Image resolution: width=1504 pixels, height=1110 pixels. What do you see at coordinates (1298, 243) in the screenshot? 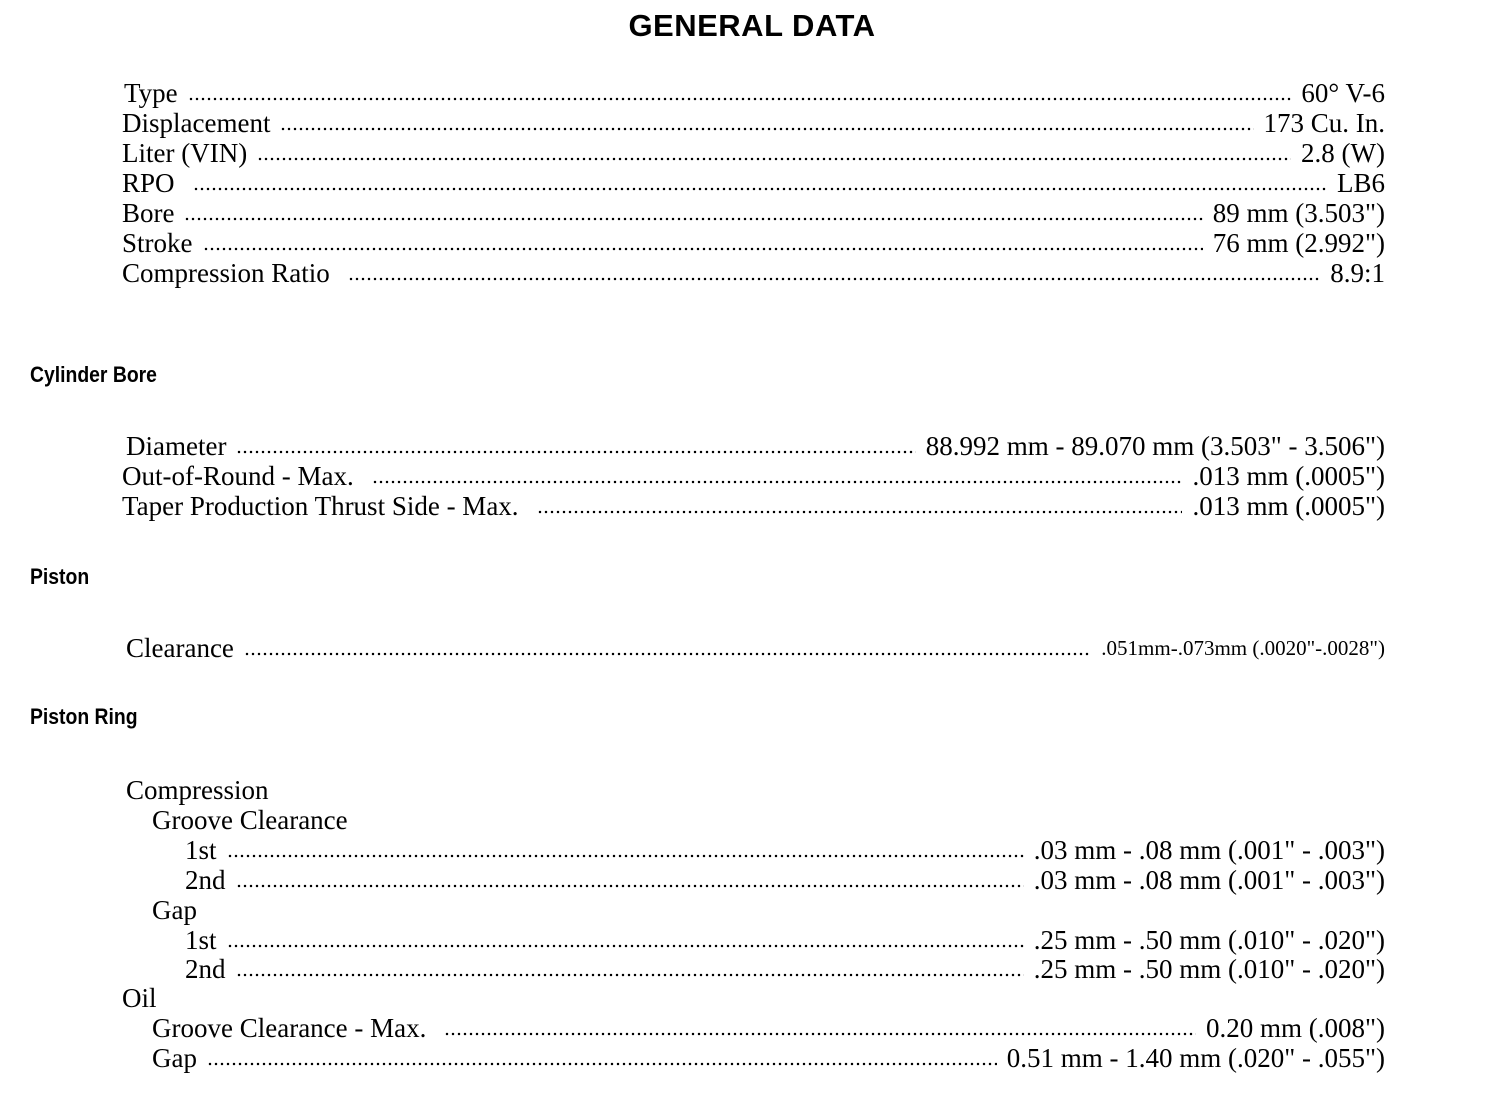
I see `spec-value: 76 mm (2.992")` at bounding box center [1298, 243].